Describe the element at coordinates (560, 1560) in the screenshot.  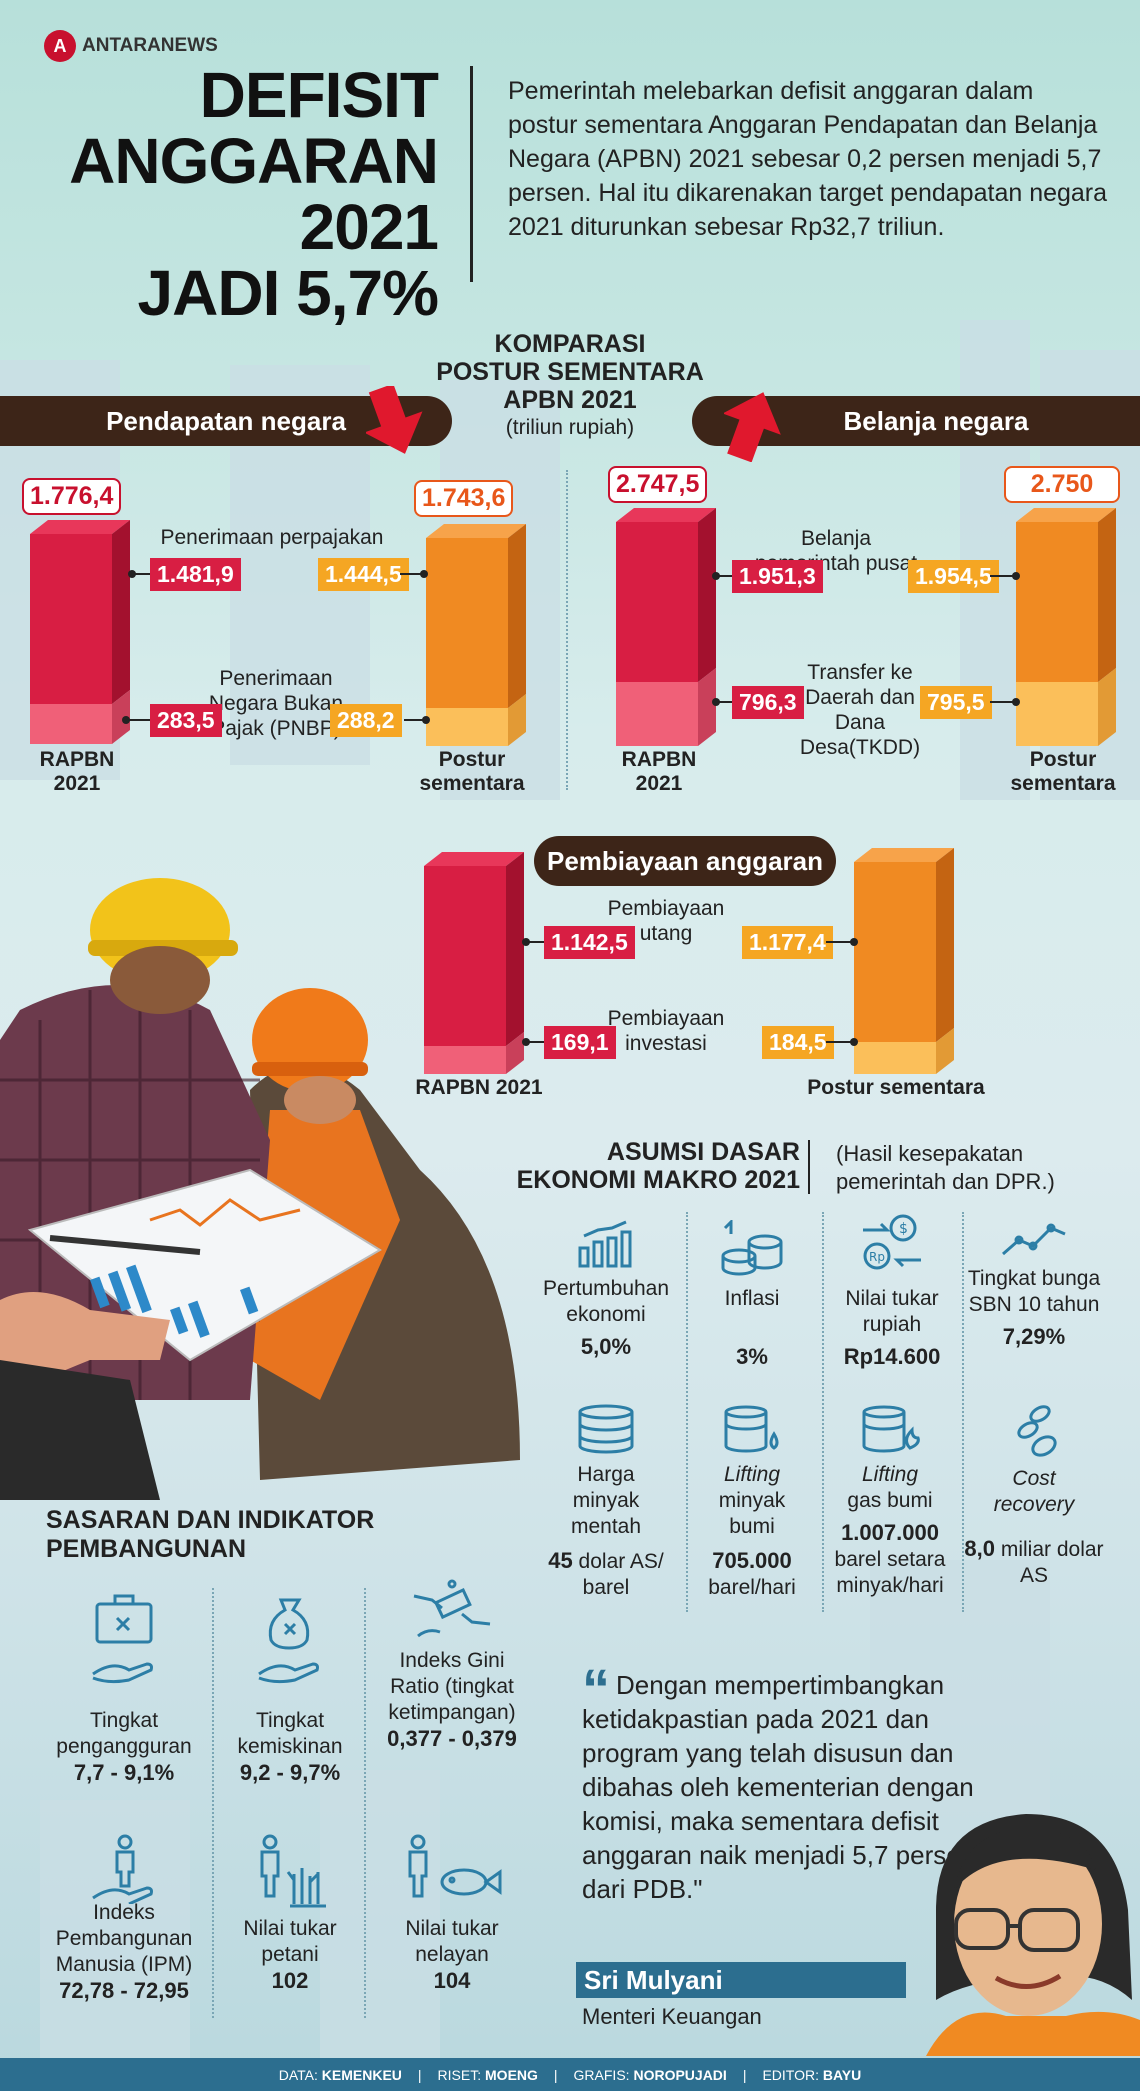
I see `macro-item-value: 45` at that location.